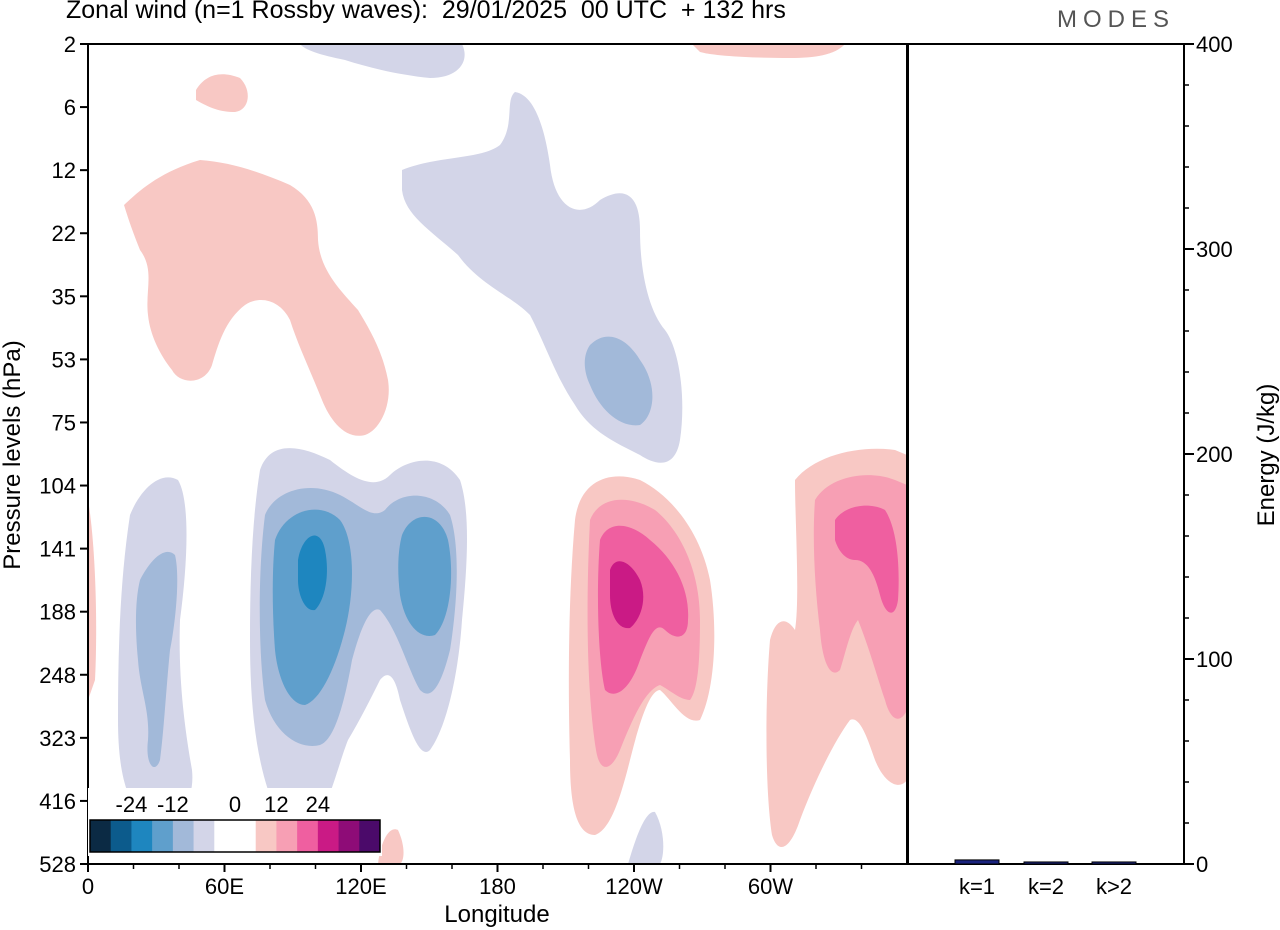  Describe the element at coordinates (256, 298) in the screenshot. I see `region-westerly-upper` at that location.